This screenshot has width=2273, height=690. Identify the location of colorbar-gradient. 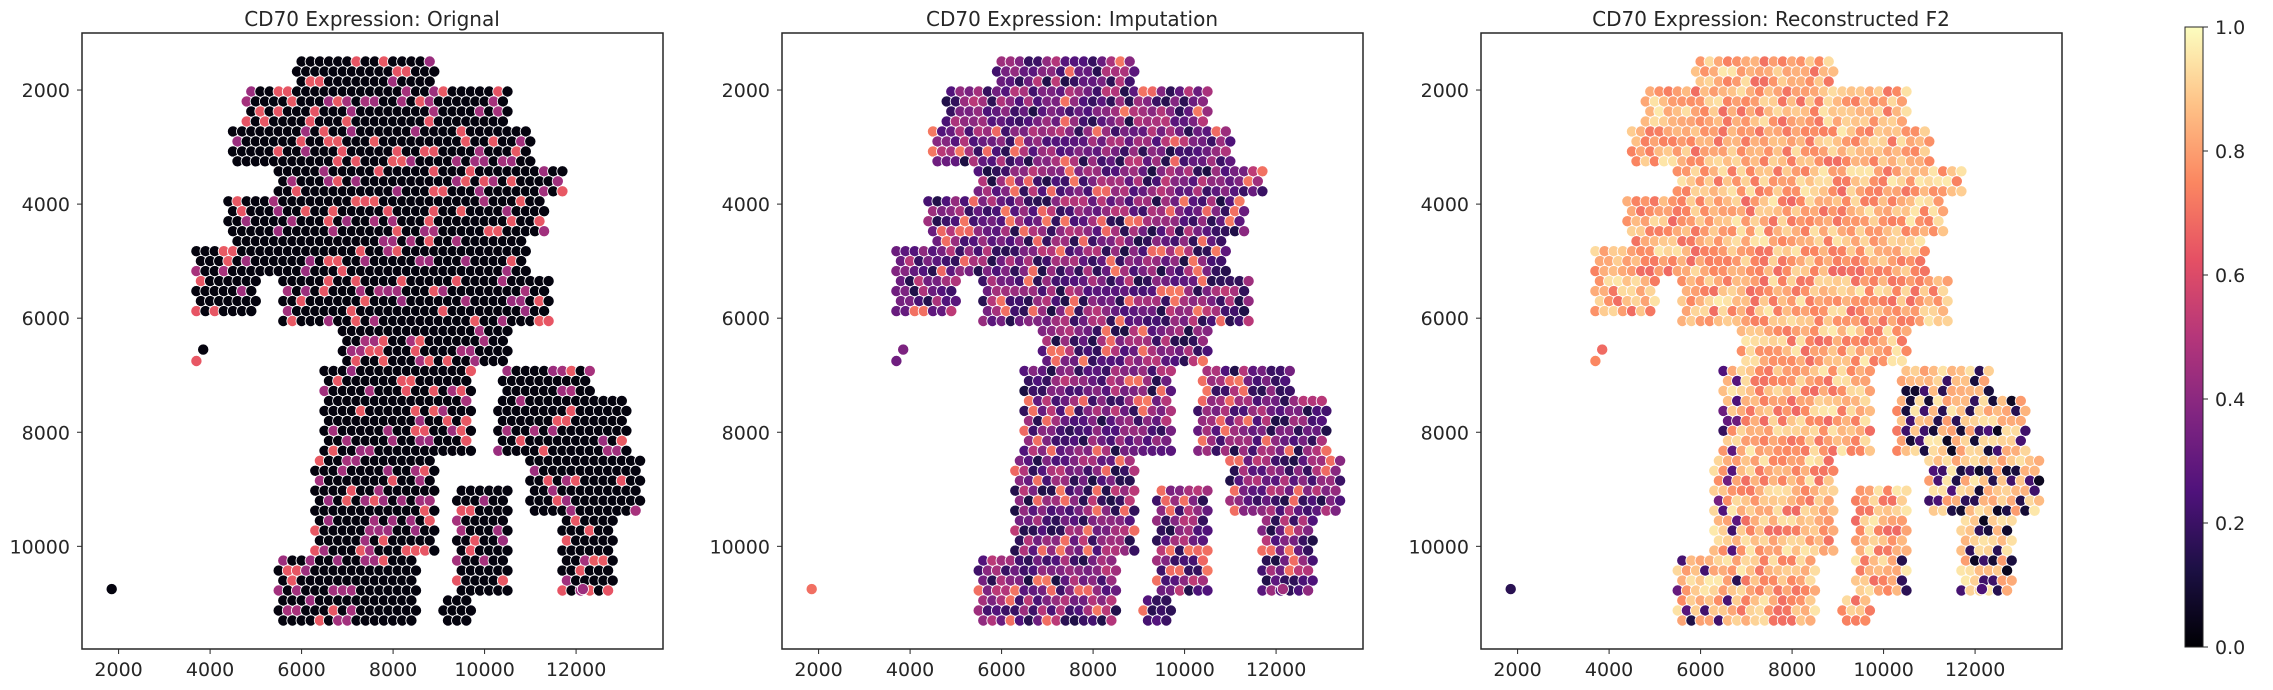
(2194, 337).